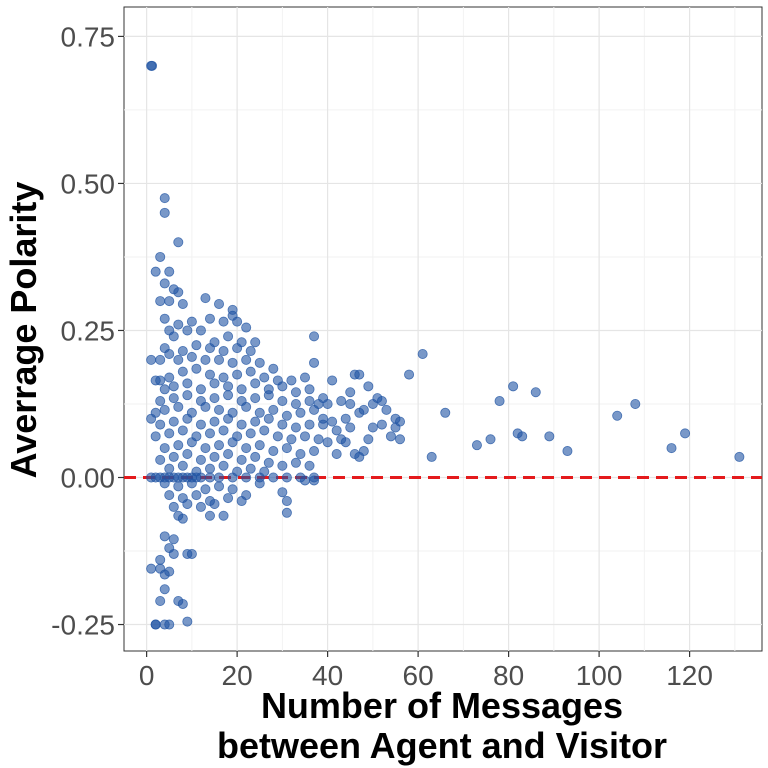 The width and height of the screenshot is (768, 768). I want to click on y-tick-label: 0.25, so click(88, 330).